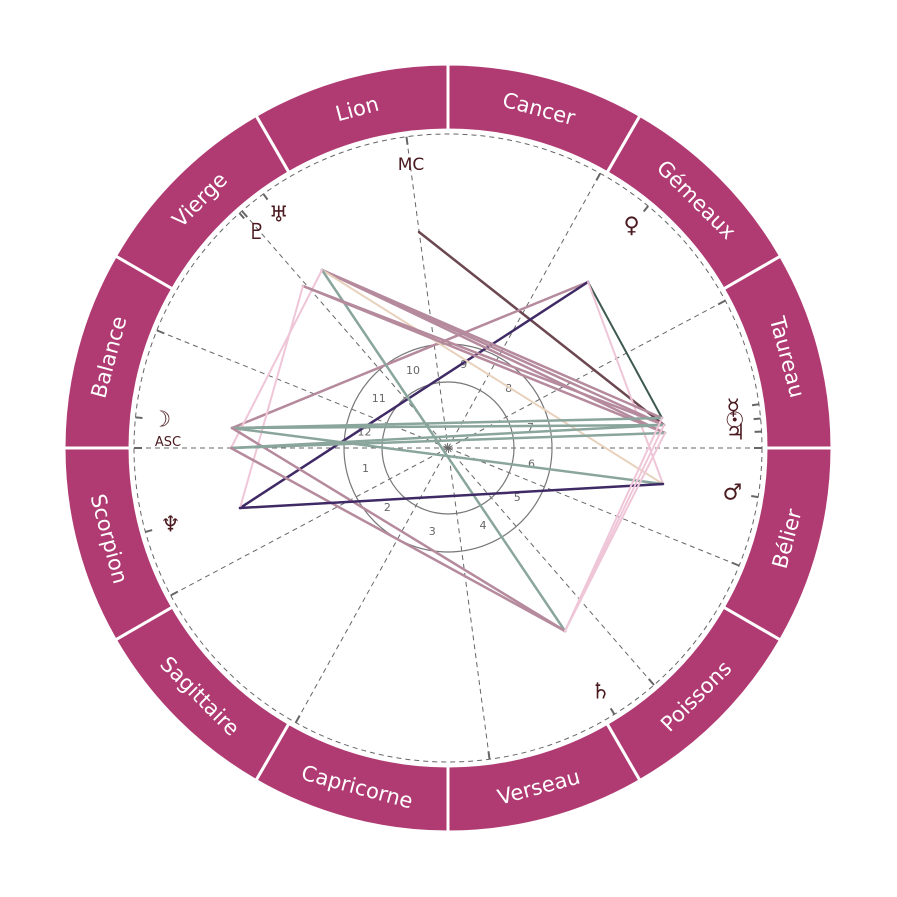  What do you see at coordinates (162, 419) in the screenshot?
I see `moon-icon: ☽` at bounding box center [162, 419].